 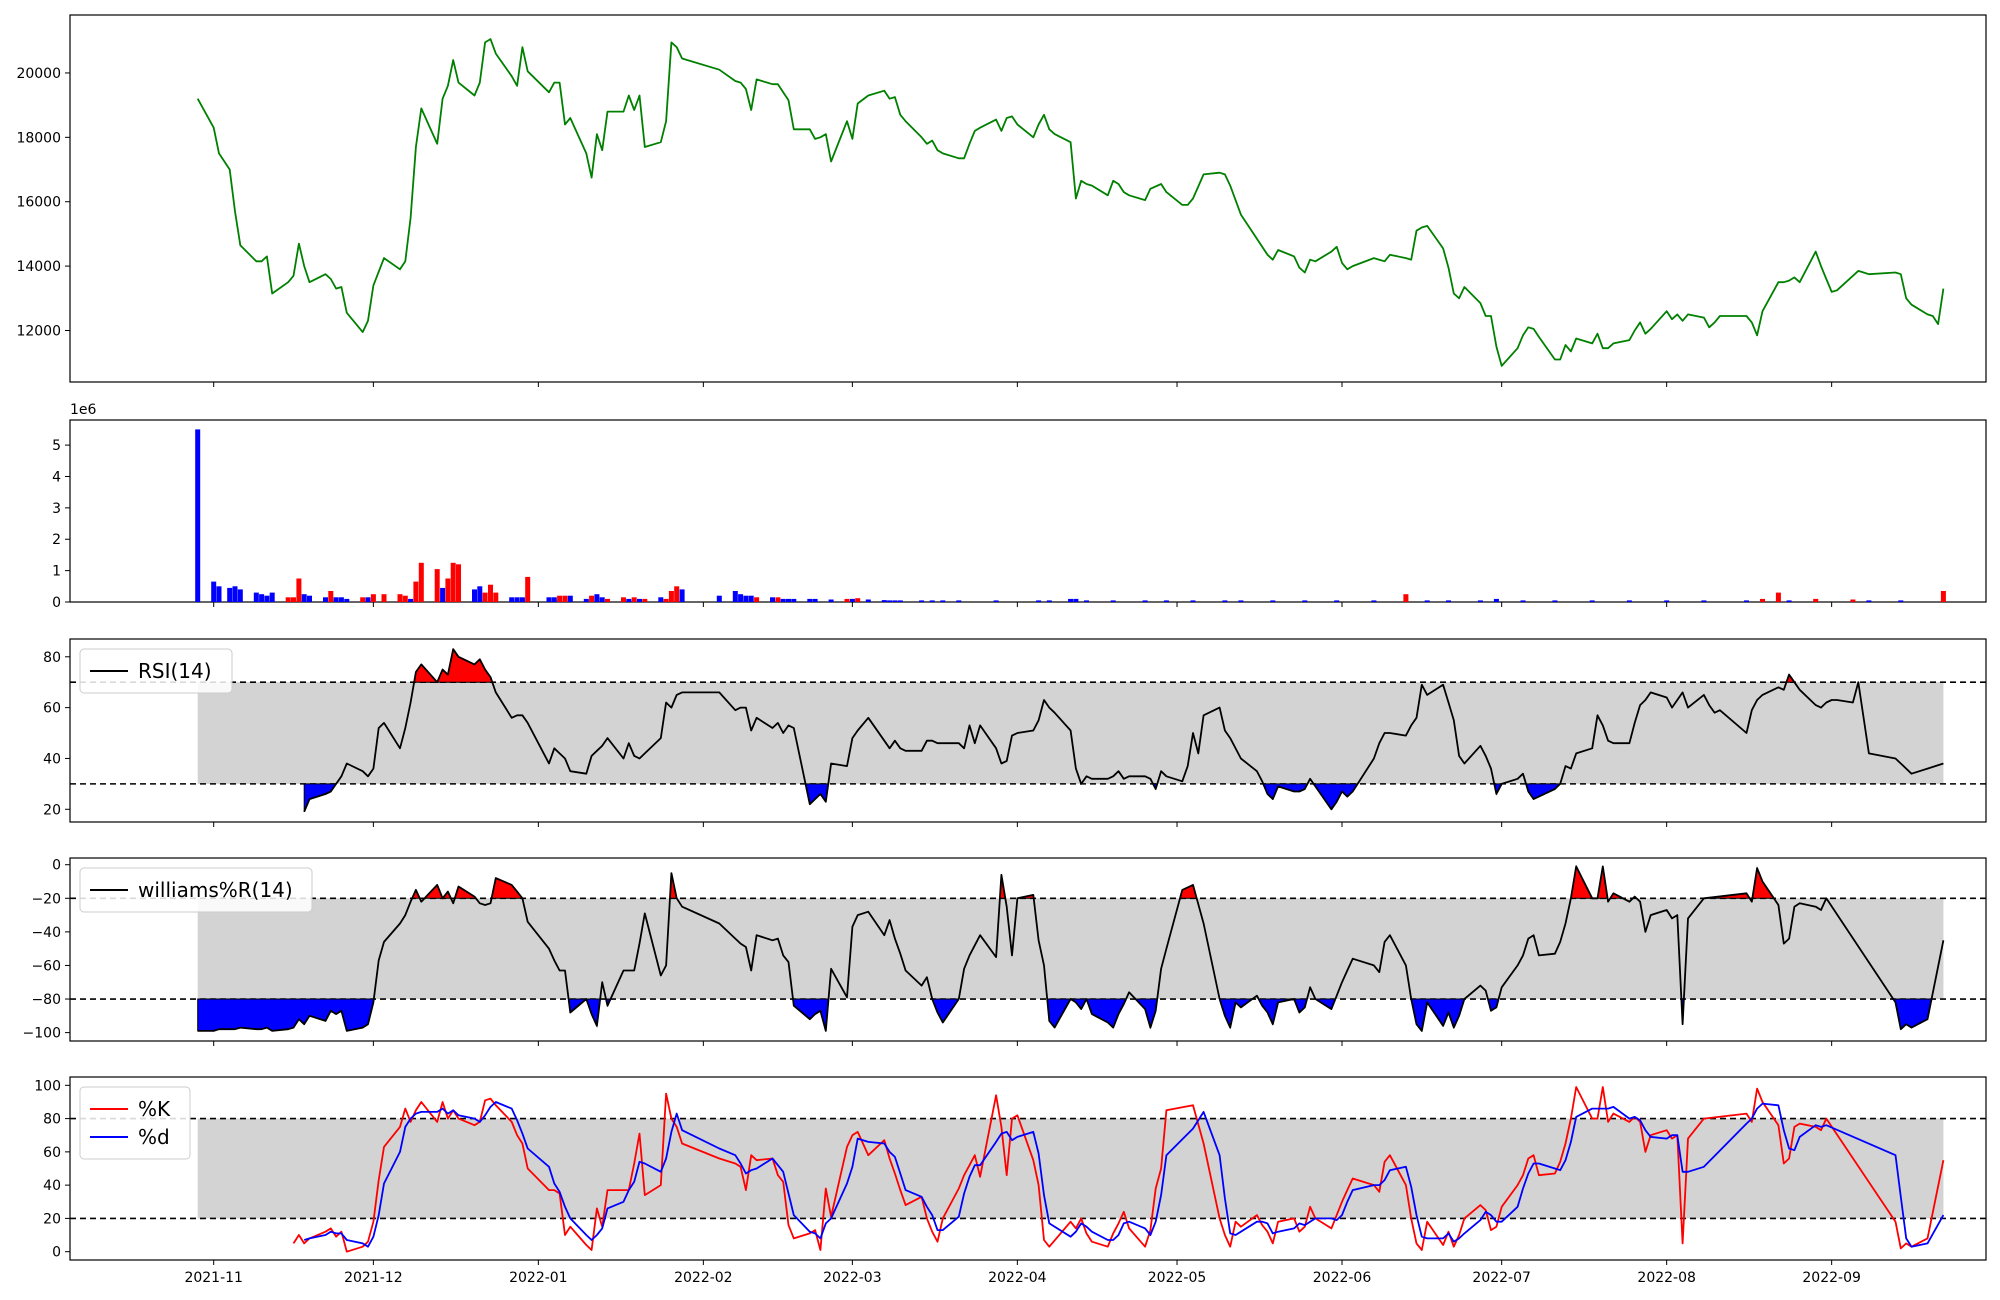 I want to click on panel-4-frame, so click(x=1028, y=1168).